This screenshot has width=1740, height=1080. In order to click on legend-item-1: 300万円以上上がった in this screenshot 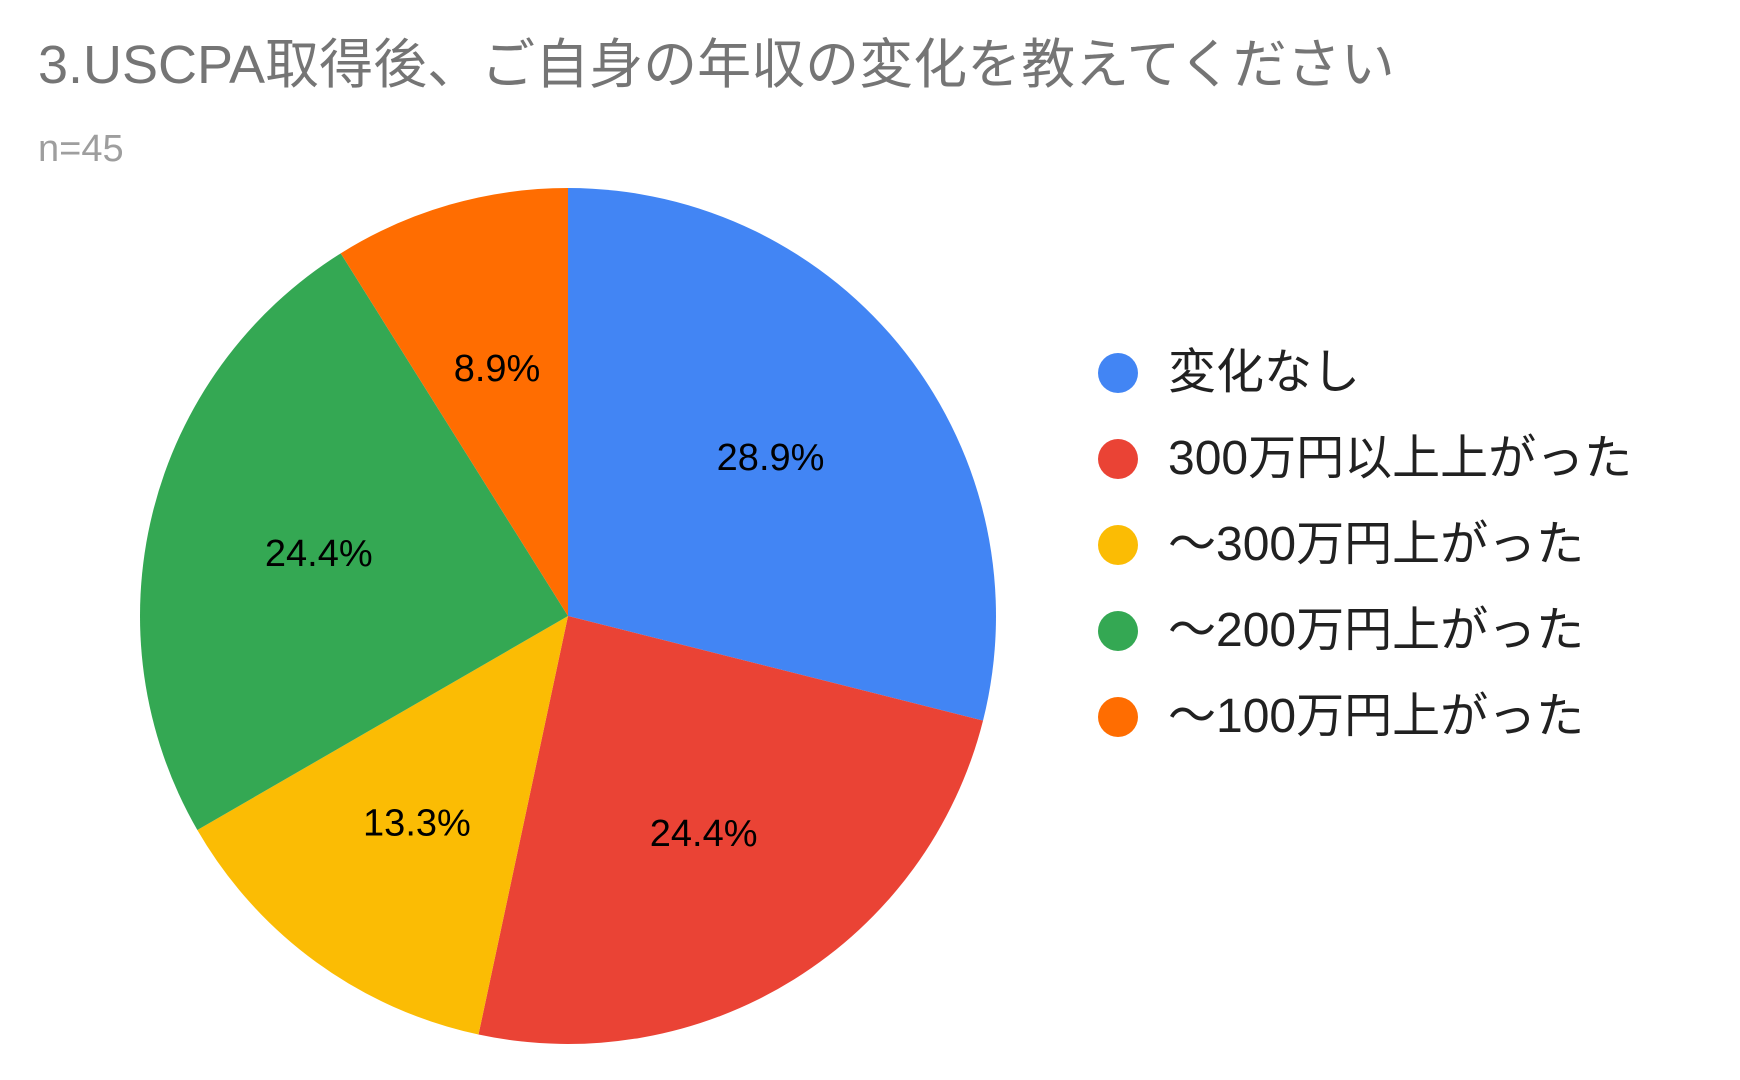, I will do `click(1365, 459)`.